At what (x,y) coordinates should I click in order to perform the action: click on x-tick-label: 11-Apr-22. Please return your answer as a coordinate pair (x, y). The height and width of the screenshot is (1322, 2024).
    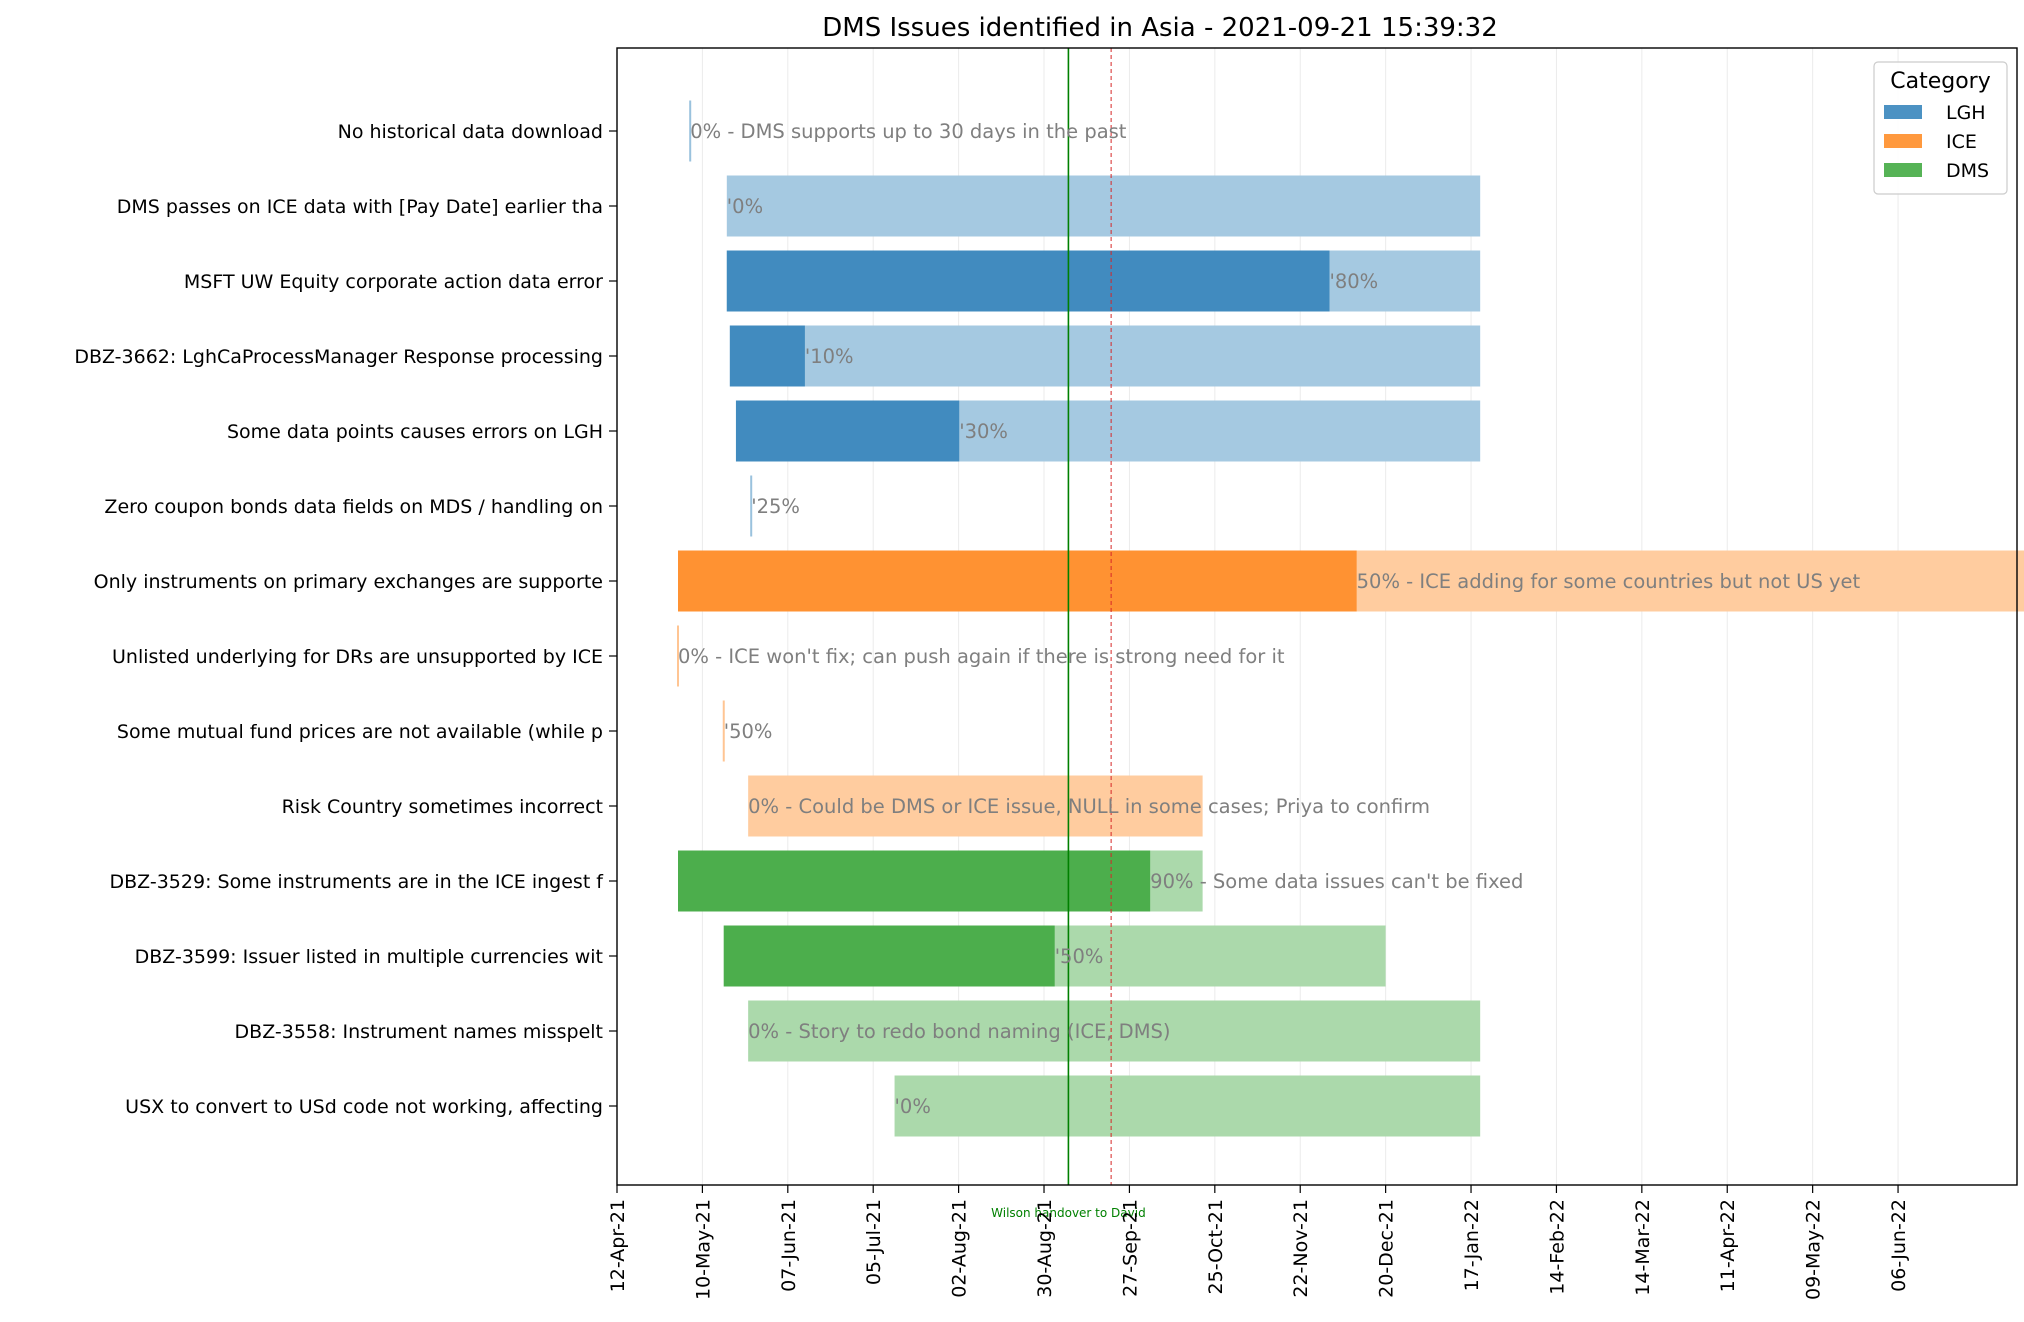
    Looking at the image, I should click on (1728, 1245).